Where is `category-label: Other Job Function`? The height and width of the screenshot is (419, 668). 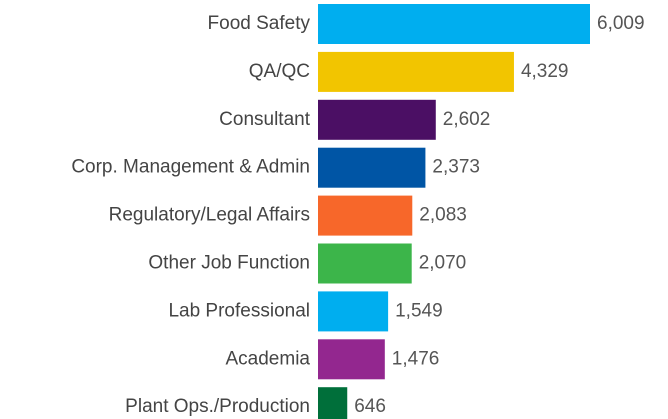
category-label: Other Job Function is located at coordinates (229, 263).